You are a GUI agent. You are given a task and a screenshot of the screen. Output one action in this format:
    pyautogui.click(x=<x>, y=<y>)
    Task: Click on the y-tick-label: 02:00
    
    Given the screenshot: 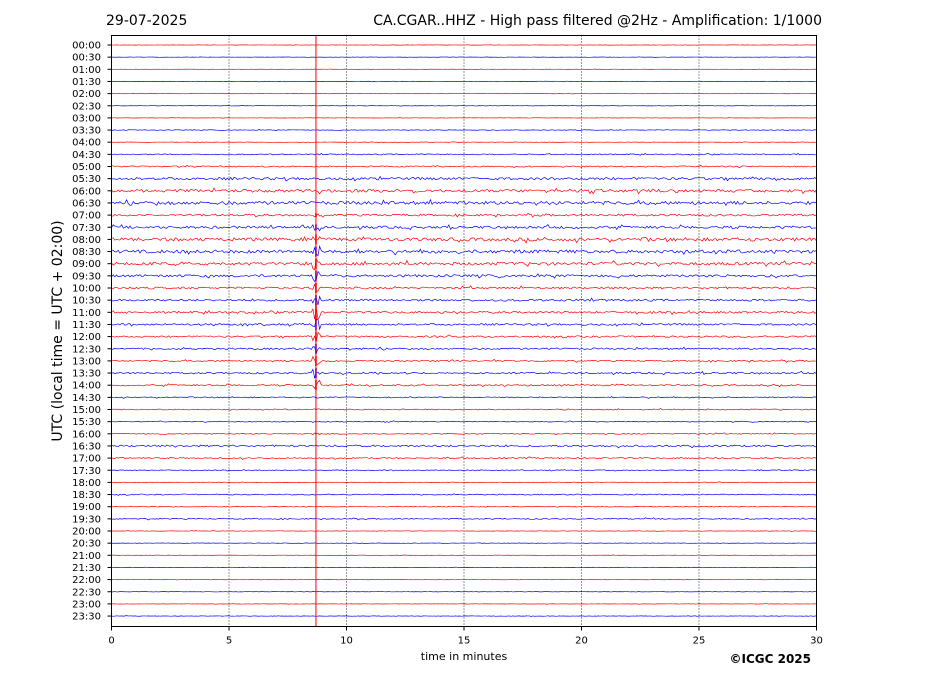 What is the action you would take?
    pyautogui.click(x=86, y=94)
    